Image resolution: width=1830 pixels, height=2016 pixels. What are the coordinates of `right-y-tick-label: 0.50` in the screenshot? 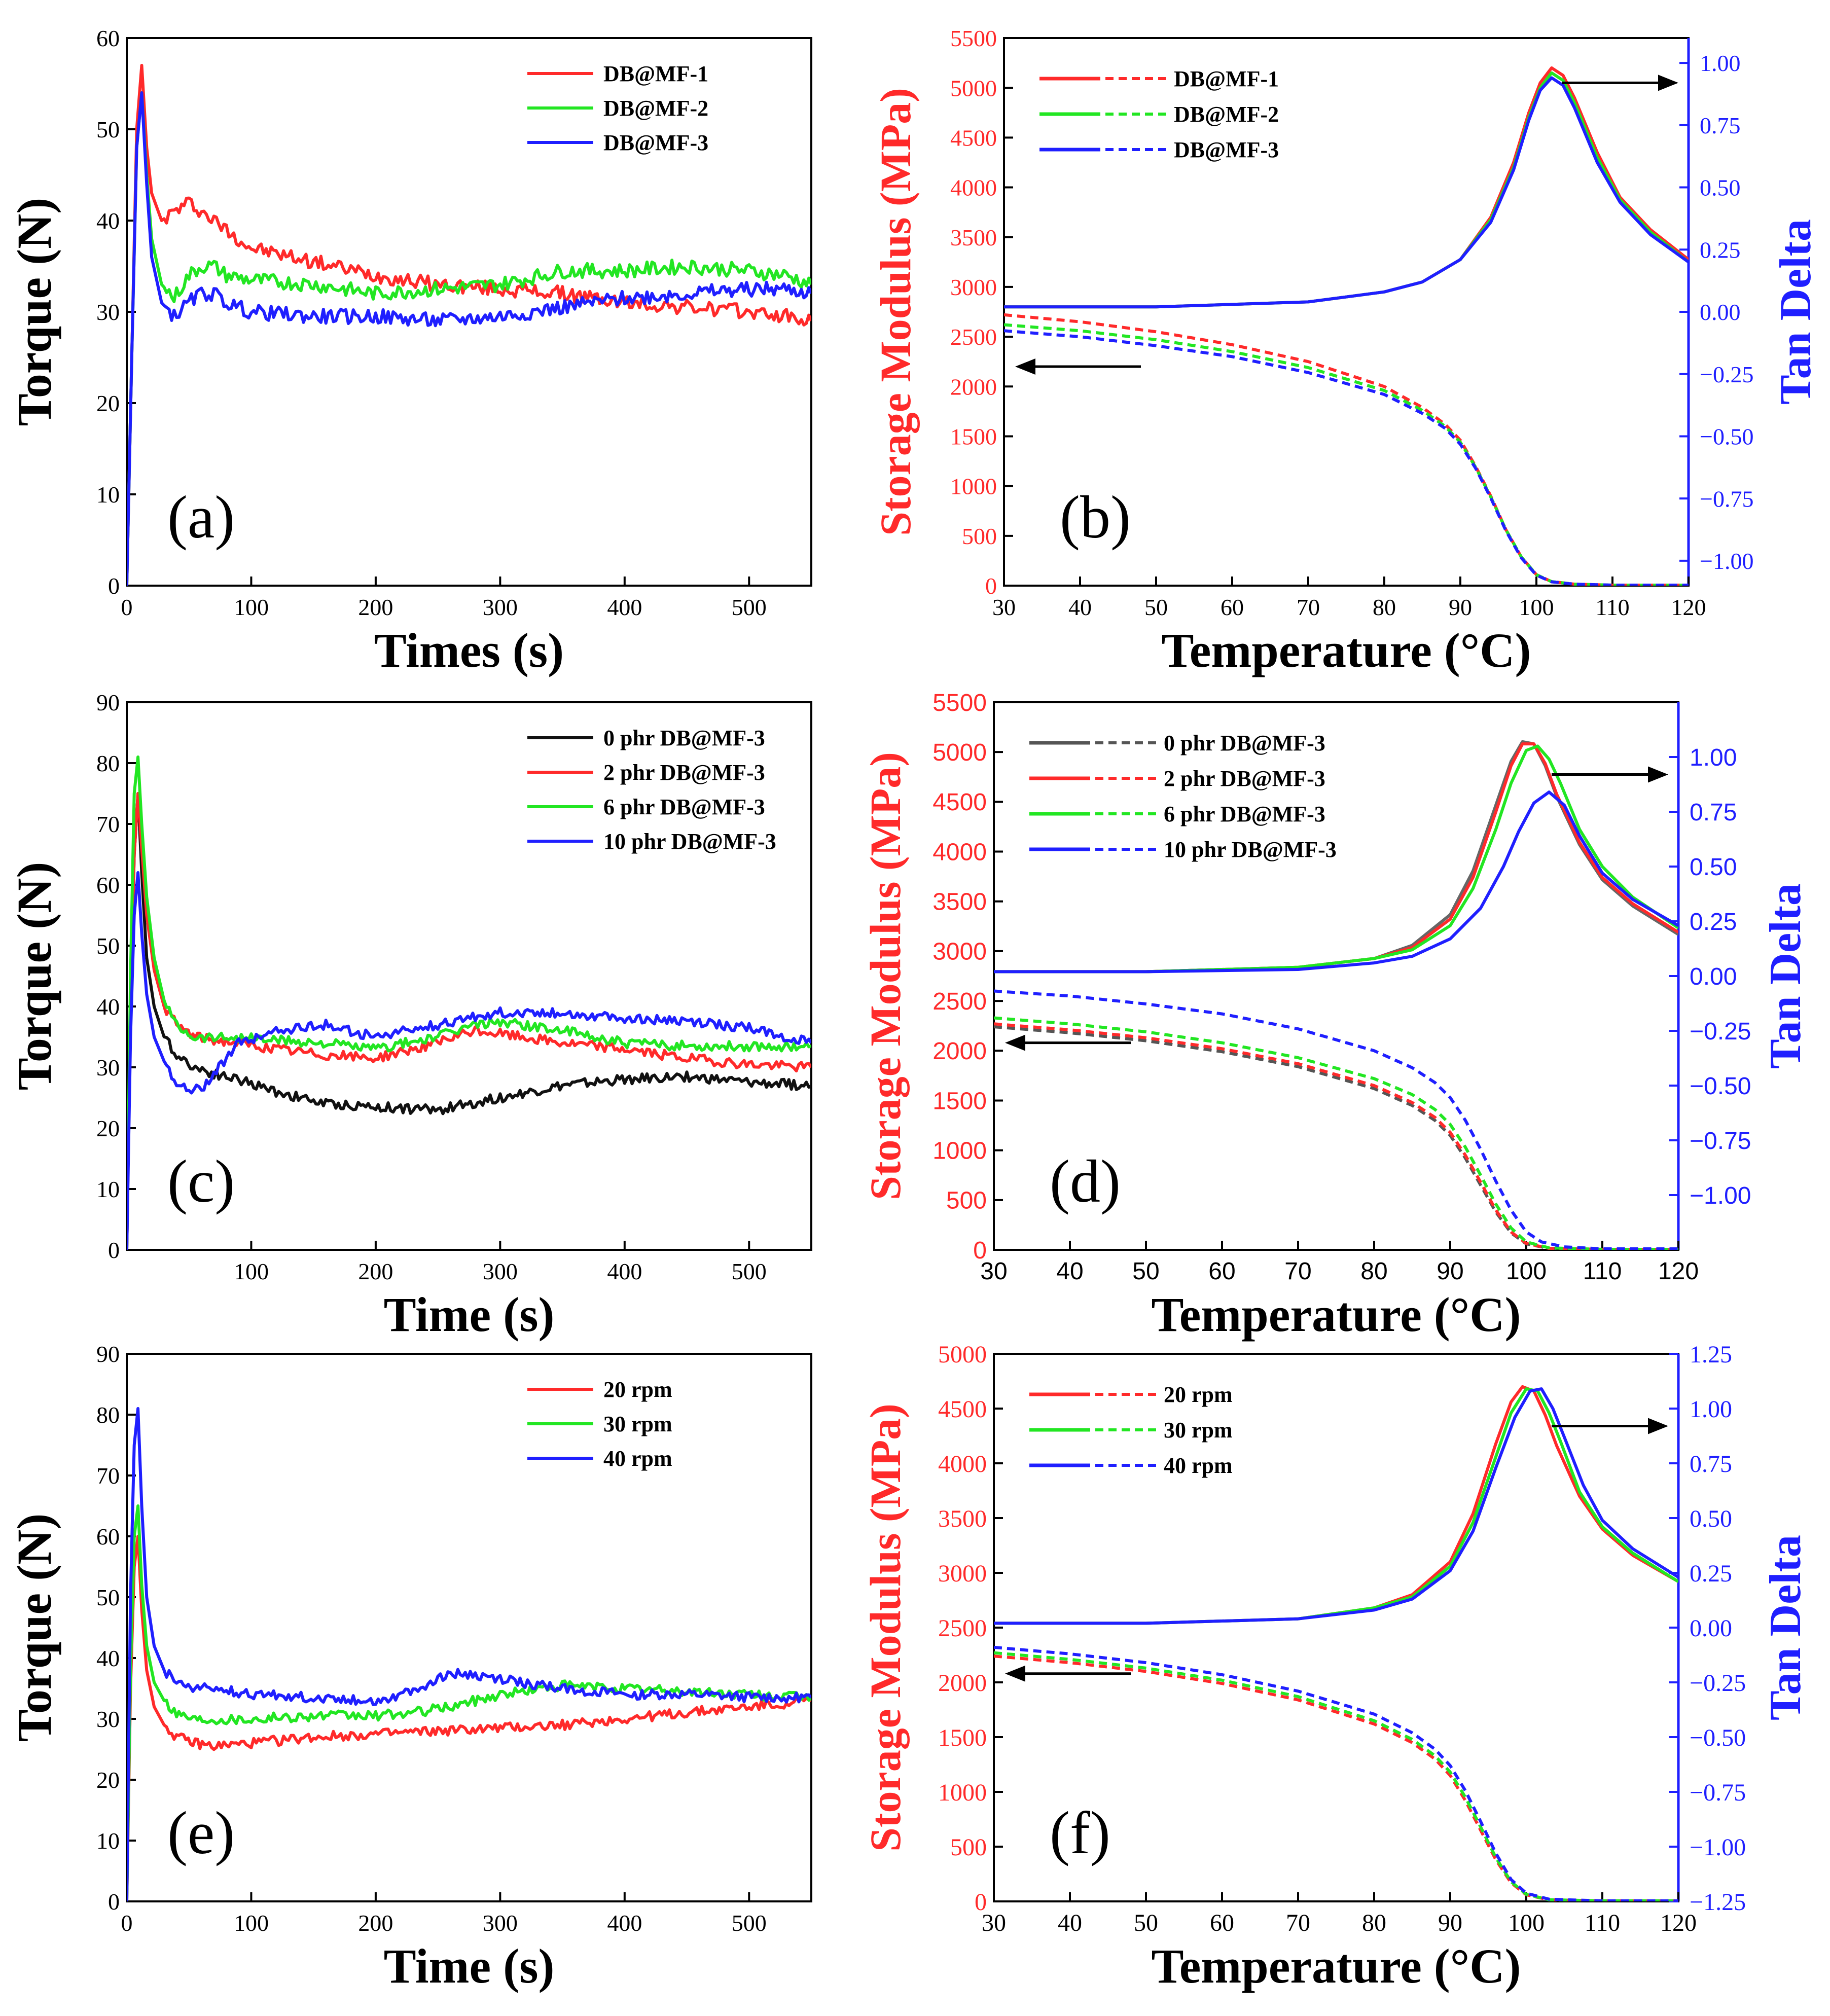 It's located at (1713, 867).